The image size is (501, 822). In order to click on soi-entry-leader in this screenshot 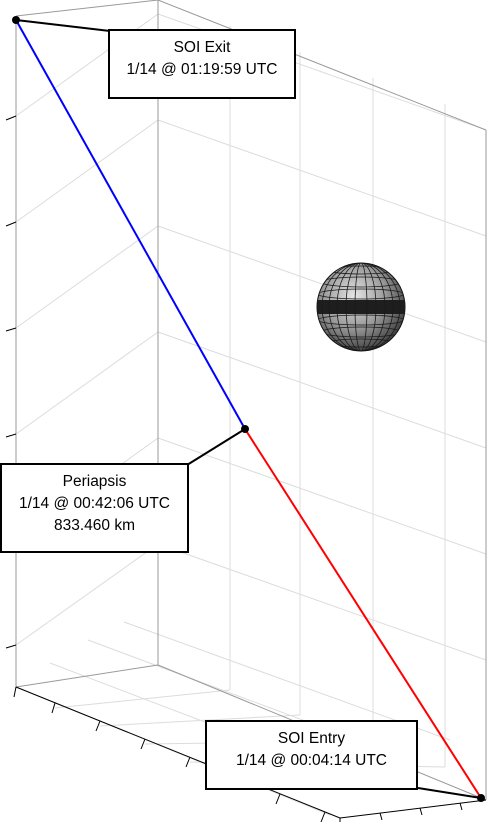, I will do `click(449, 793)`.